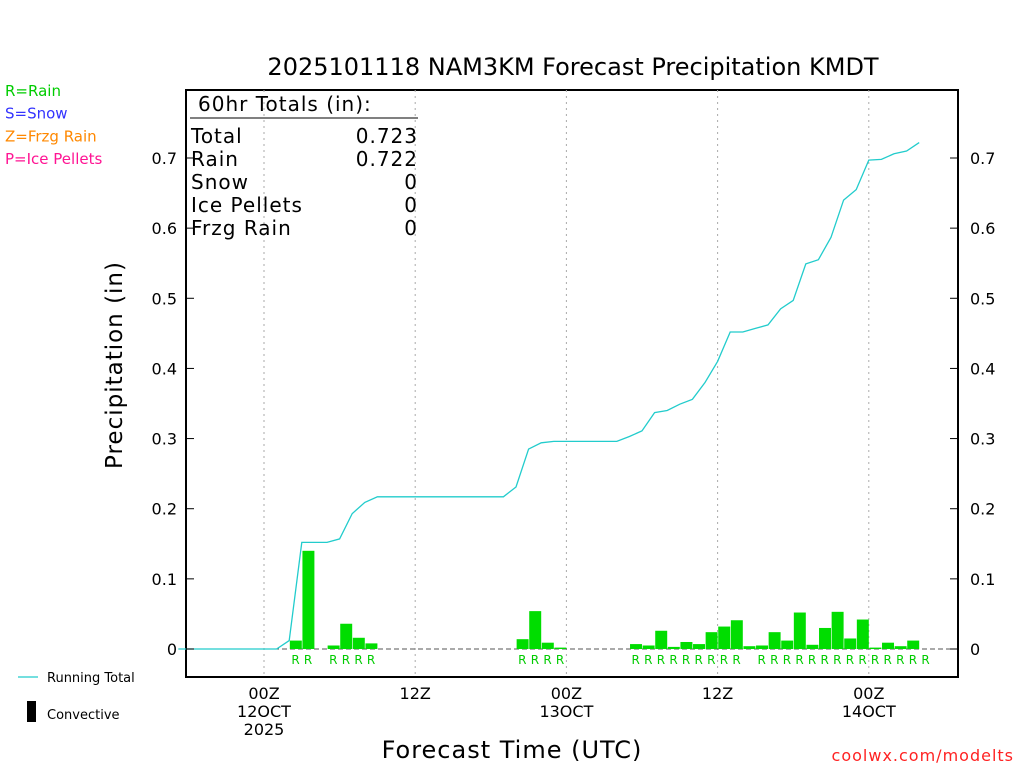  I want to click on convective-legend-label: Convective, so click(83, 715).